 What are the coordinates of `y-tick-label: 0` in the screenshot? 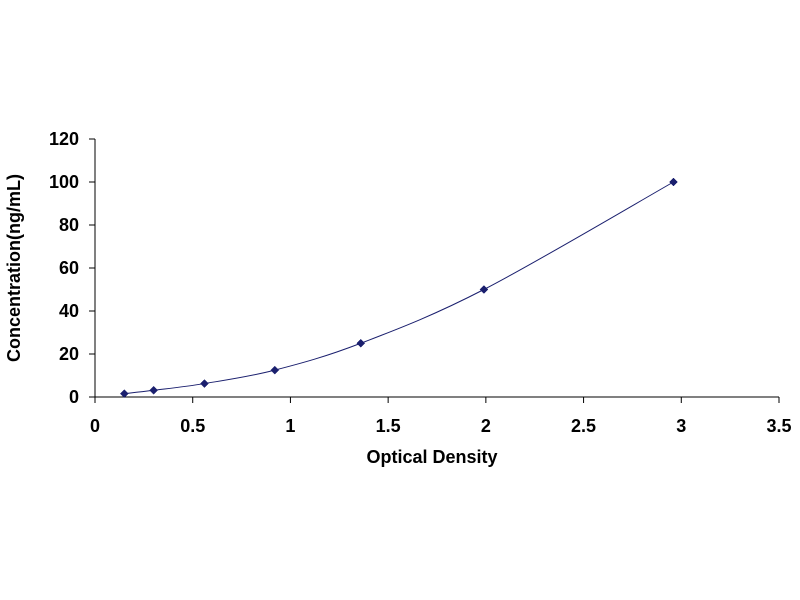 It's located at (74, 397).